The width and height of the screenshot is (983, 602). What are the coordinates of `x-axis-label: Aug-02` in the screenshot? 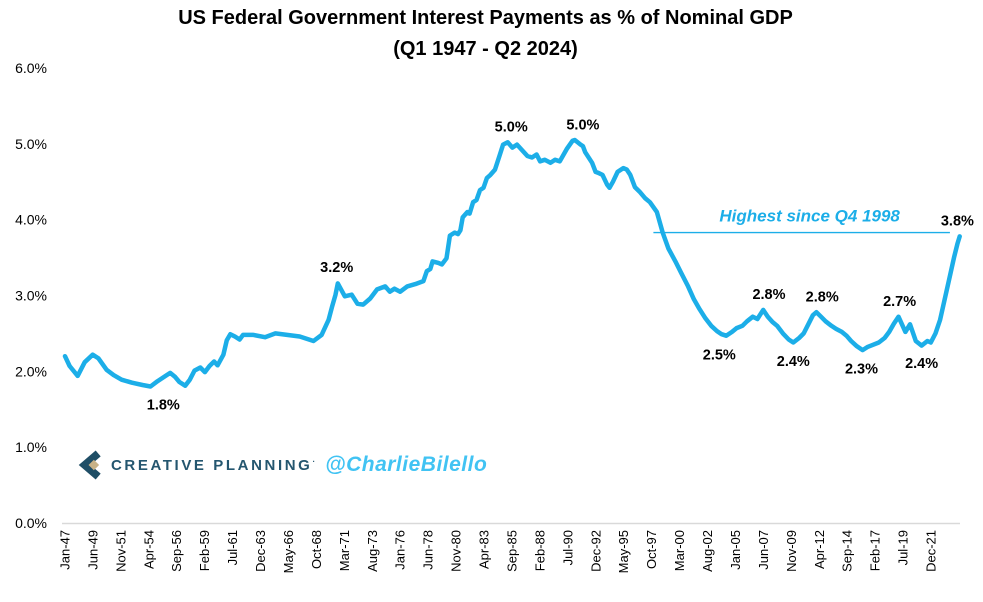 It's located at (707, 551).